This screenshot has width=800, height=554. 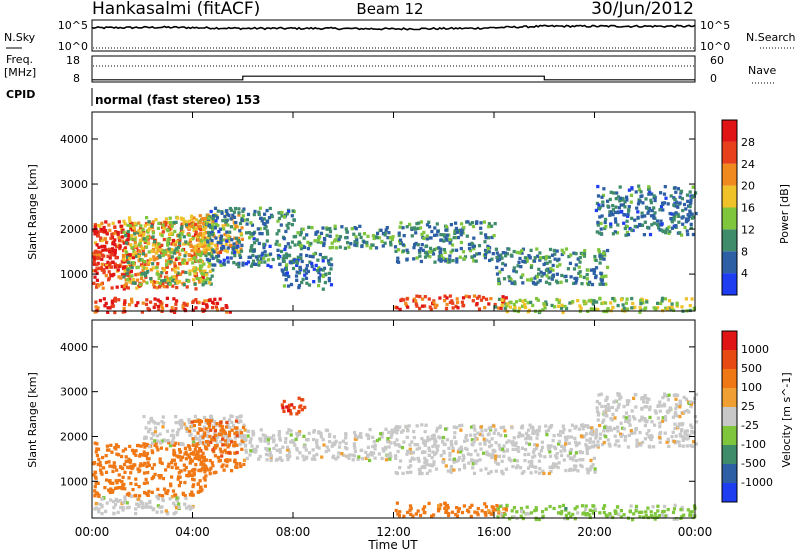 I want to click on y-tick-label: 3000, so click(x=74, y=184).